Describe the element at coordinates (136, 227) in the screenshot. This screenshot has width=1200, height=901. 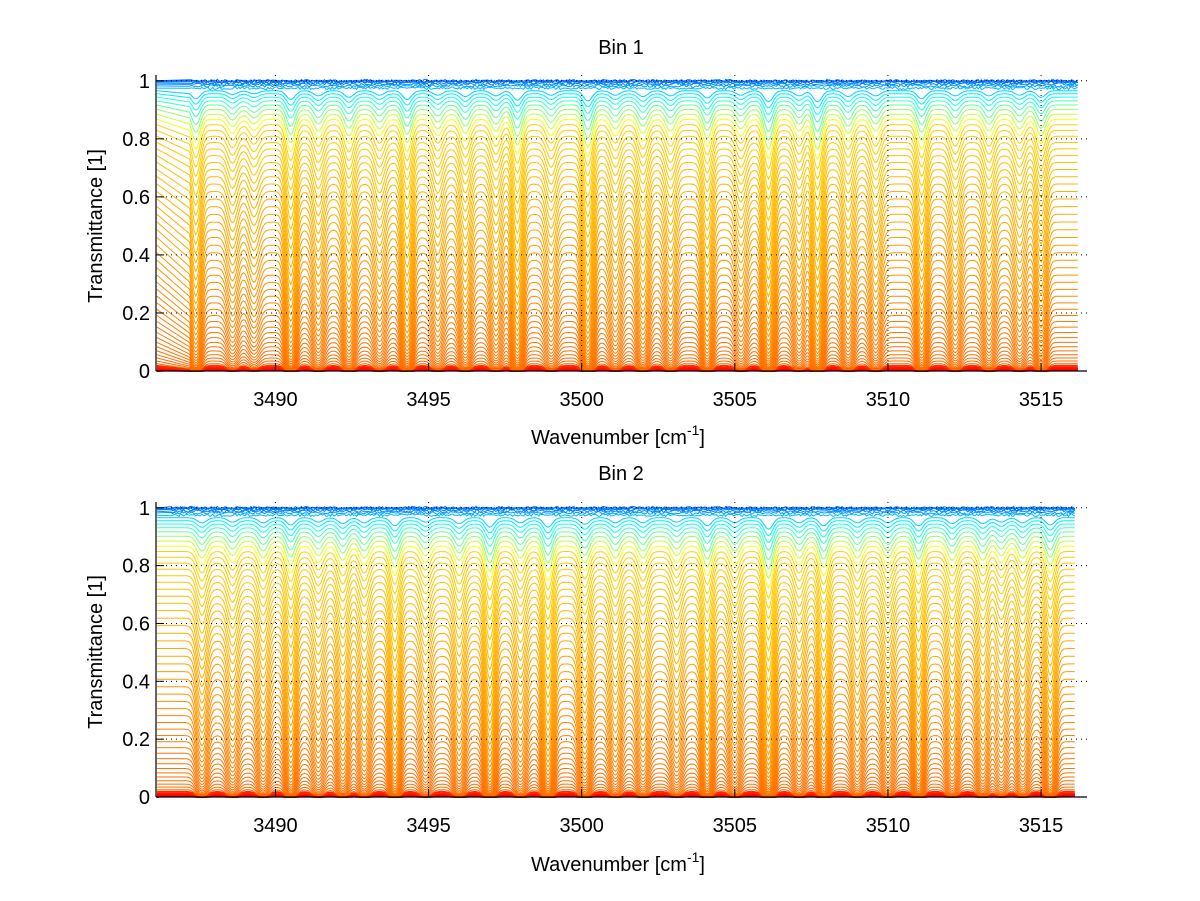
I see `y-tick-labels: 0 0.2 0.4 0.6 0.8 1` at that location.